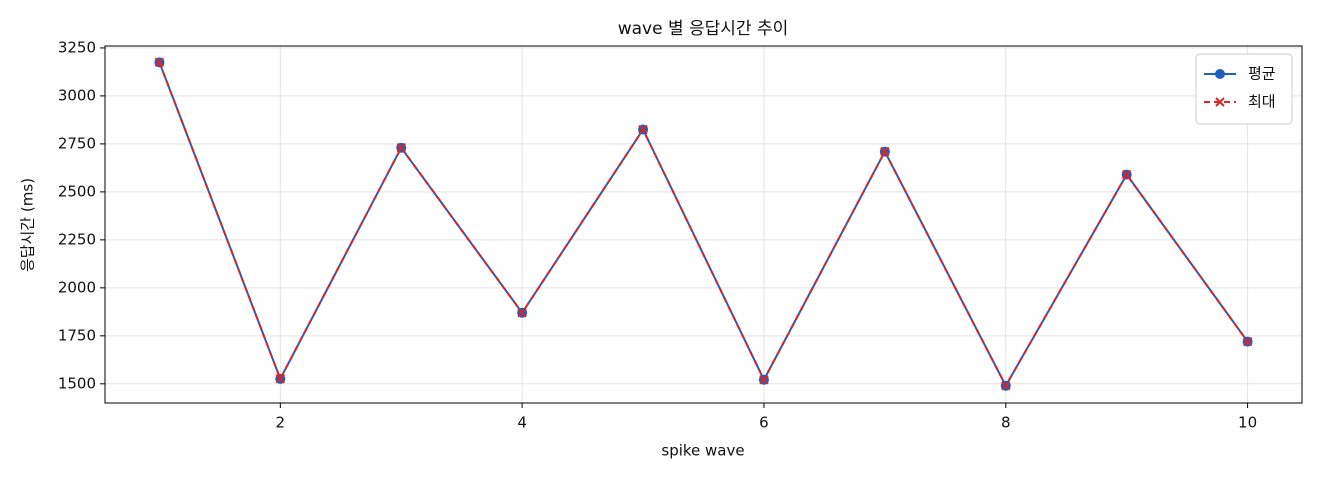 The image size is (1320, 480). I want to click on x-tick-label: 2, so click(281, 423).